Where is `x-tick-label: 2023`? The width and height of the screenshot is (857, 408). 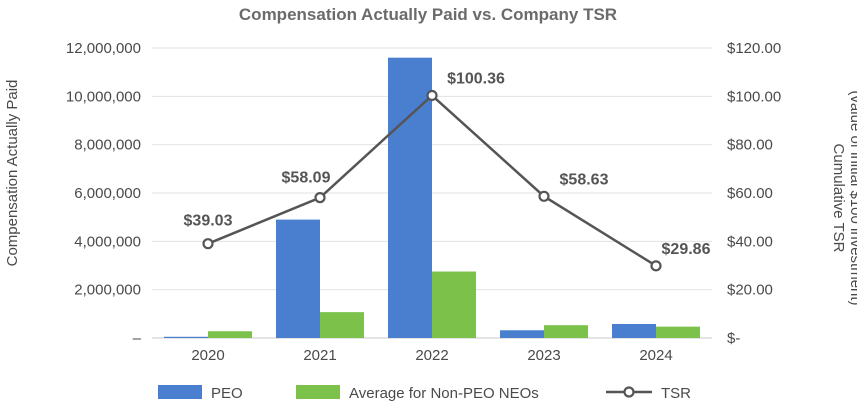 x-tick-label: 2023 is located at coordinates (543, 355).